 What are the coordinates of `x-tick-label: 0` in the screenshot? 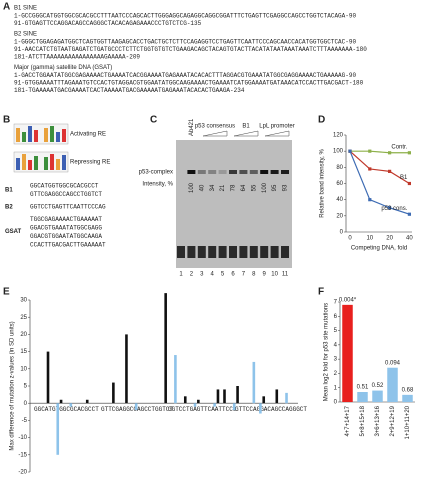 It's located at (350, 239).